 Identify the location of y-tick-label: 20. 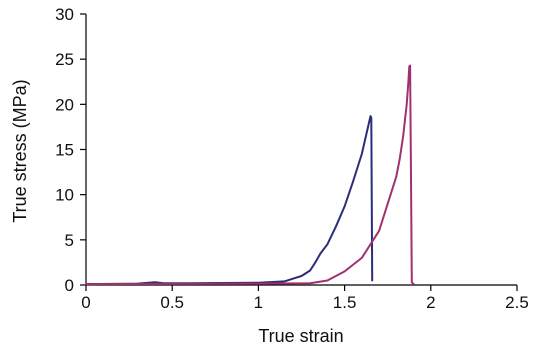
(64, 104).